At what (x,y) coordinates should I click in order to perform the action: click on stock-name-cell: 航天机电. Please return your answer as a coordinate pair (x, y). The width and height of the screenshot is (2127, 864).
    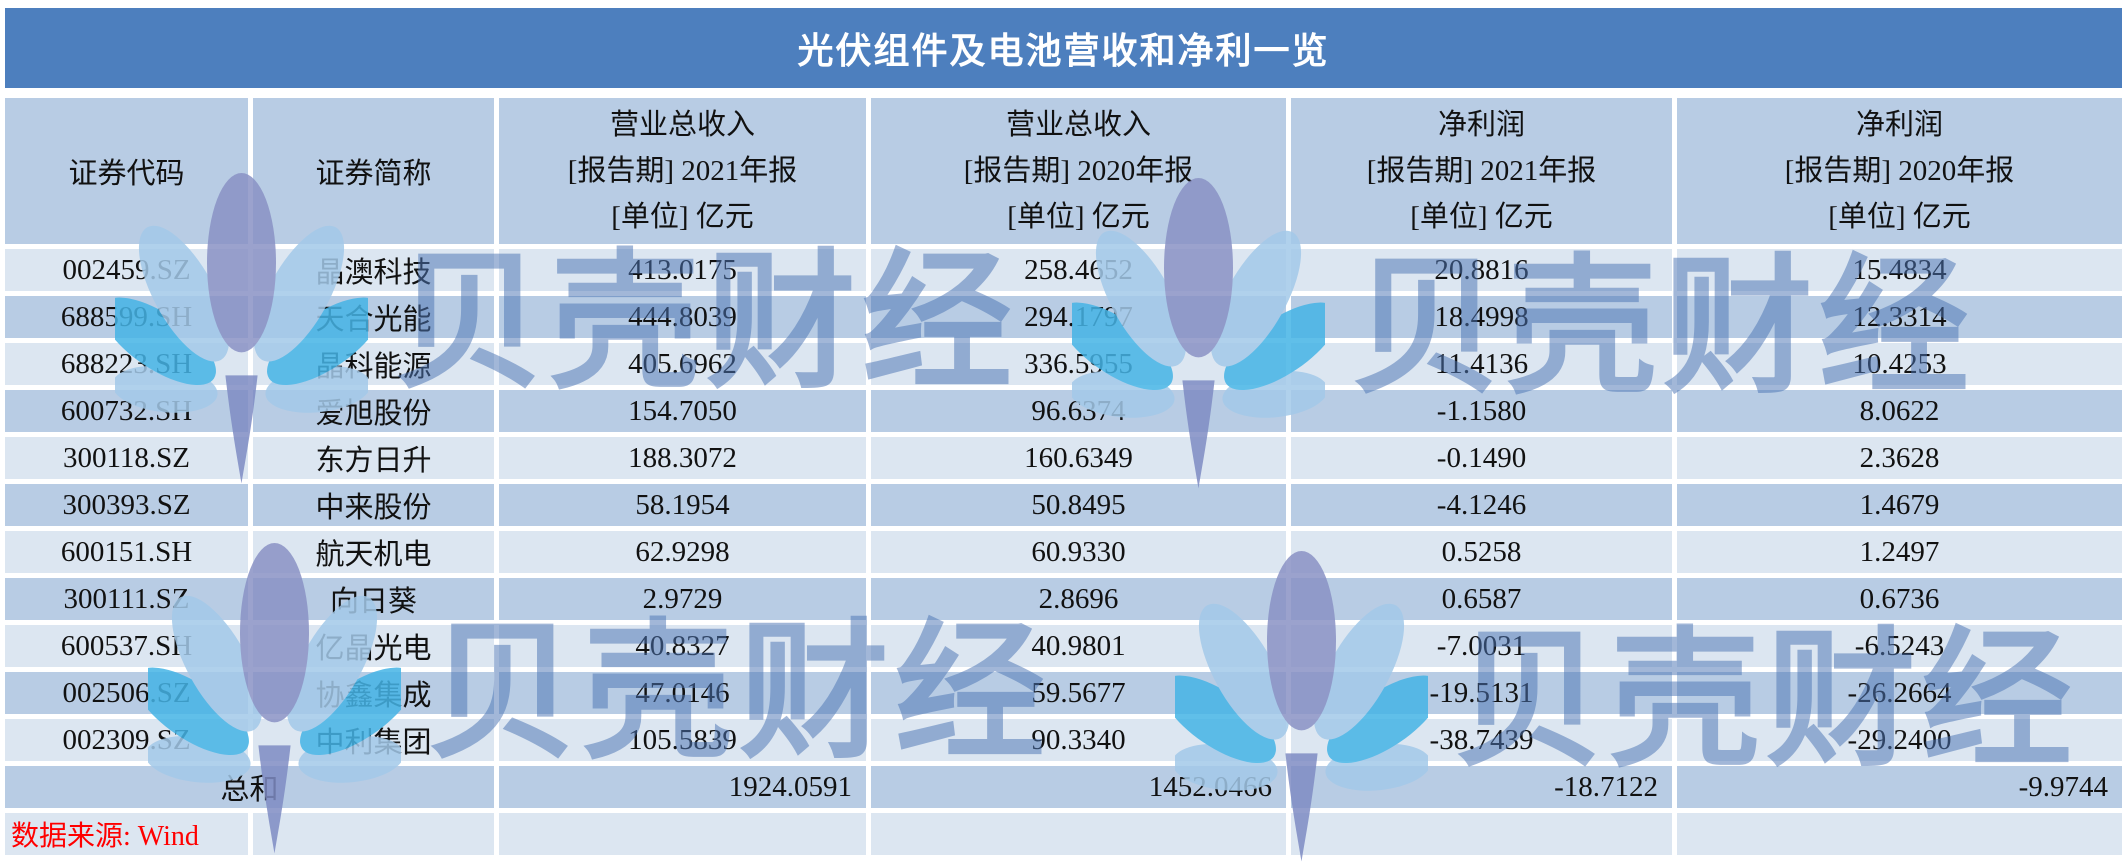
    Looking at the image, I should click on (373, 552).